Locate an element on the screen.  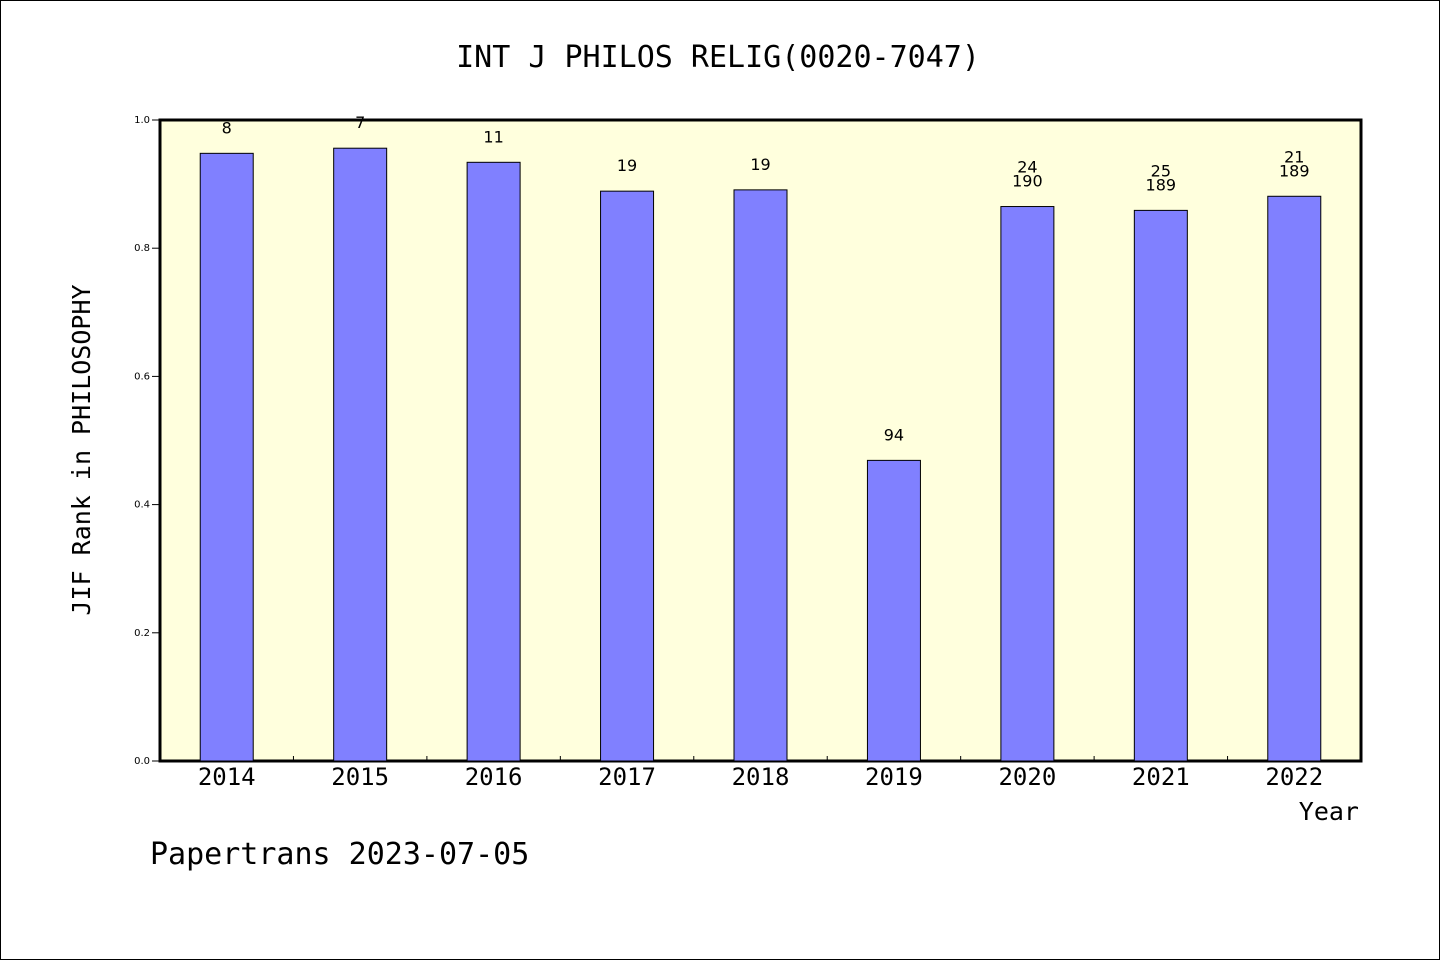
x-axis-title: Year is located at coordinates (1329, 811).